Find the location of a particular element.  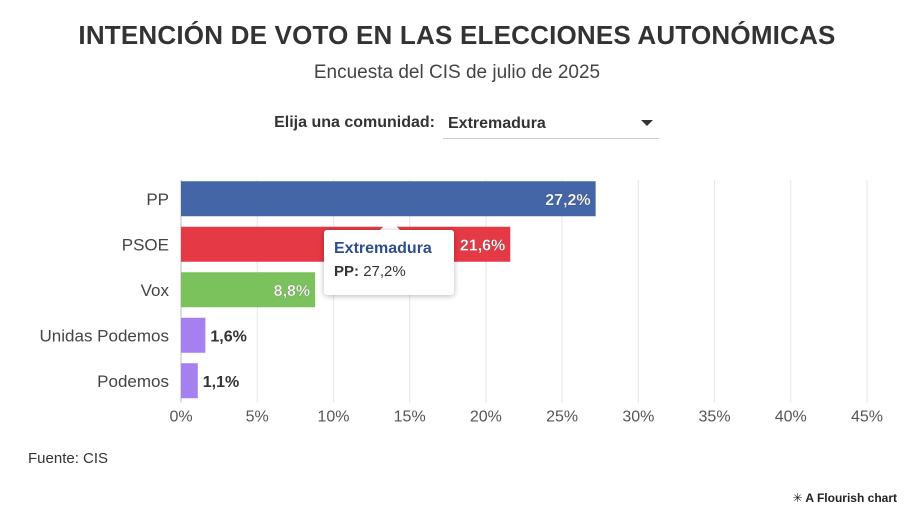

data-label: 21,6% is located at coordinates (482, 245).